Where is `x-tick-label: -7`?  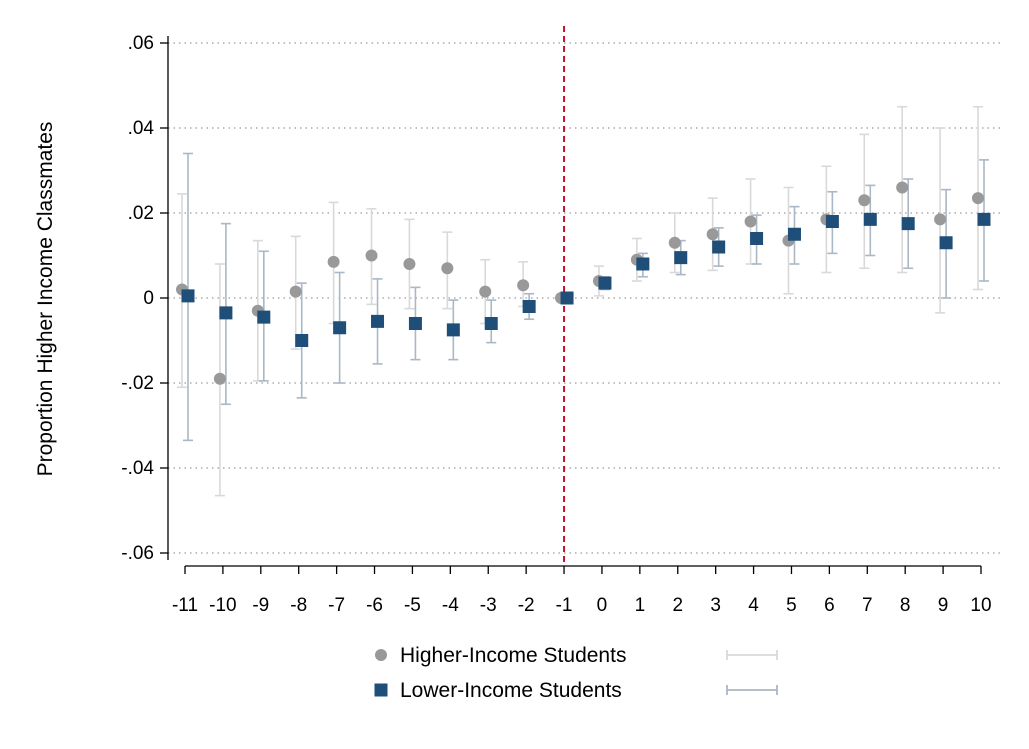 x-tick-label: -7 is located at coordinates (336, 605).